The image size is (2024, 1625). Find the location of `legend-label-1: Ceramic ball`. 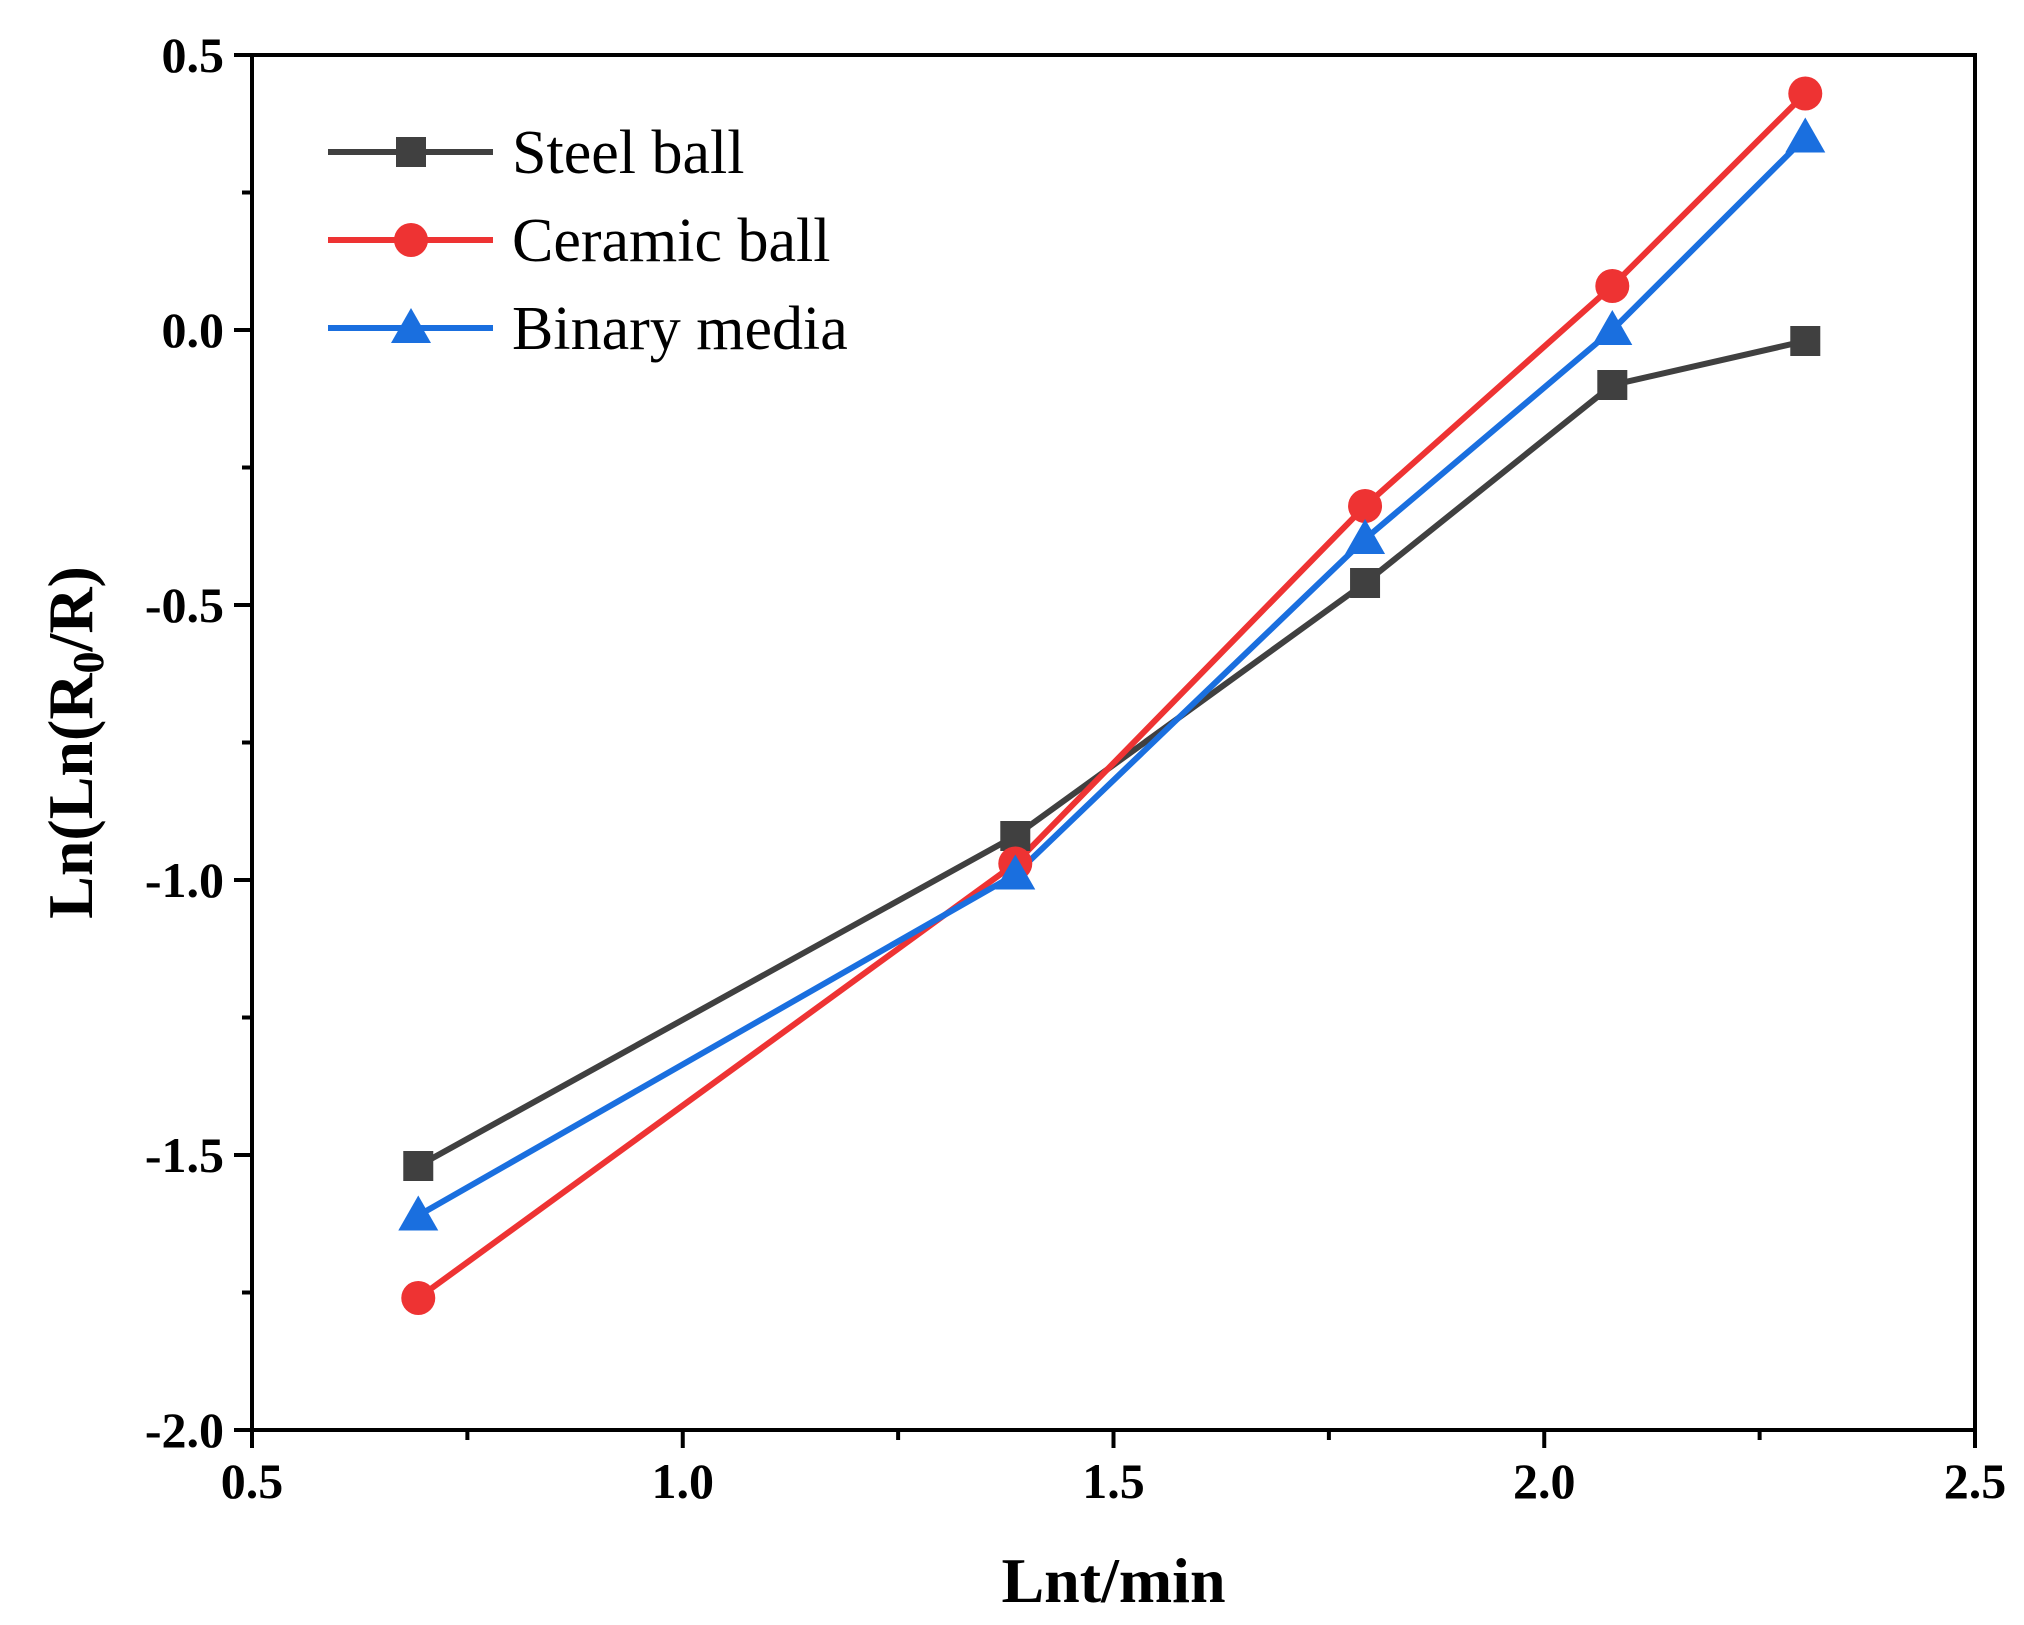

legend-label-1: Ceramic ball is located at coordinates (671, 241).